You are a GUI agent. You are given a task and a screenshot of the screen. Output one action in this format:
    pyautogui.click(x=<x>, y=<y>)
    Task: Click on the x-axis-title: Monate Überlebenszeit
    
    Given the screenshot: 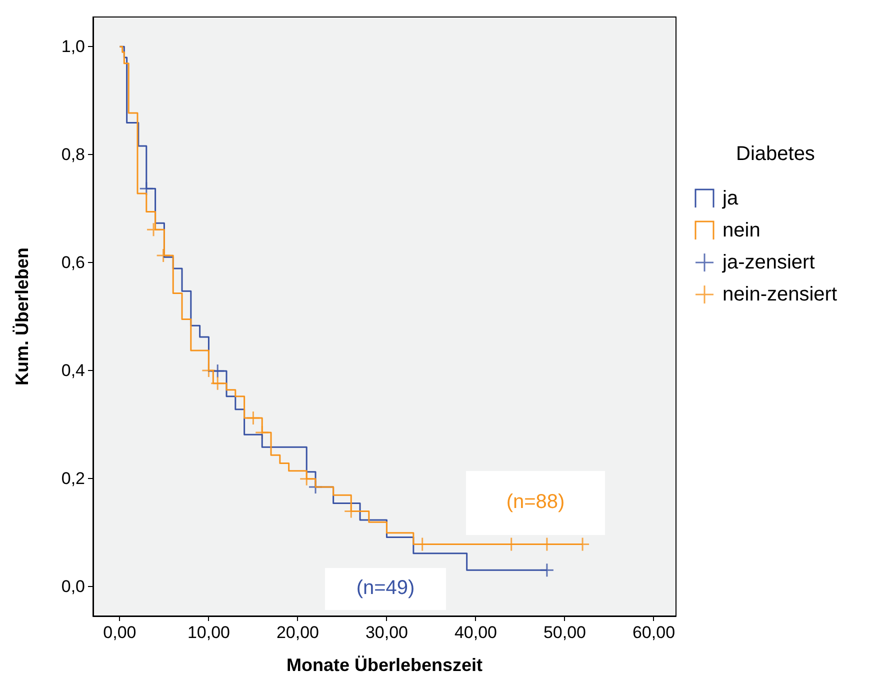 What is the action you would take?
    pyautogui.click(x=384, y=665)
    